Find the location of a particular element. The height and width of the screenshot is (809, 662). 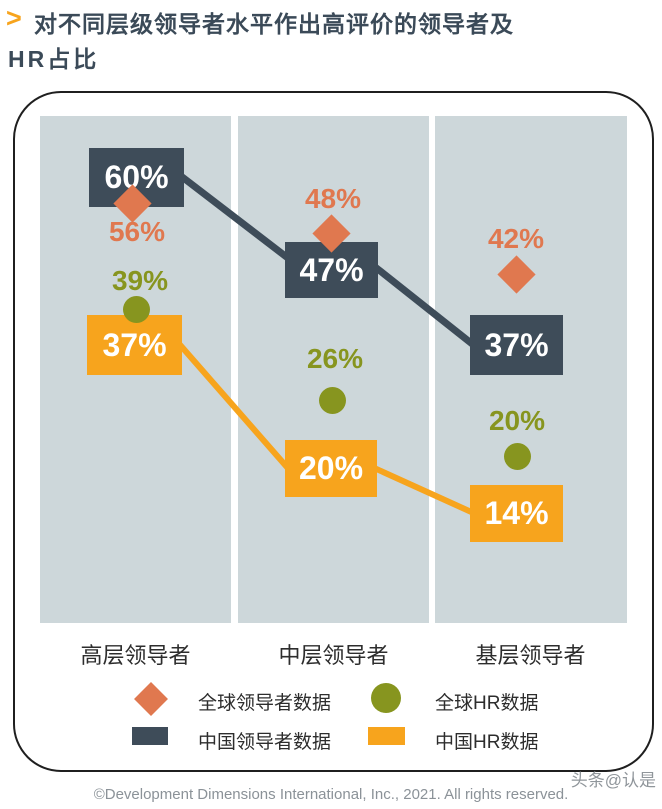

category-label-frontline-leaders: 基层领导者 is located at coordinates (530, 655).